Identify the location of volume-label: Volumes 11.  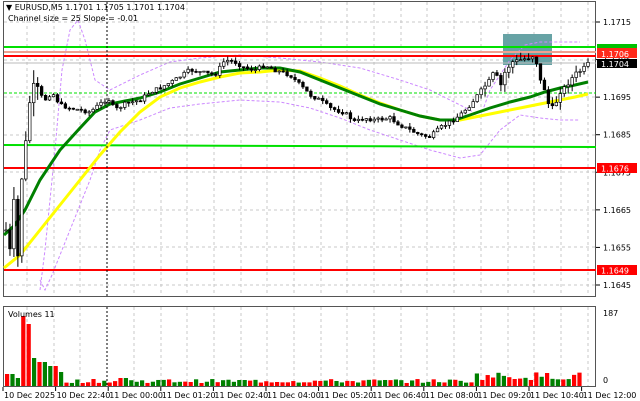
(31, 314).